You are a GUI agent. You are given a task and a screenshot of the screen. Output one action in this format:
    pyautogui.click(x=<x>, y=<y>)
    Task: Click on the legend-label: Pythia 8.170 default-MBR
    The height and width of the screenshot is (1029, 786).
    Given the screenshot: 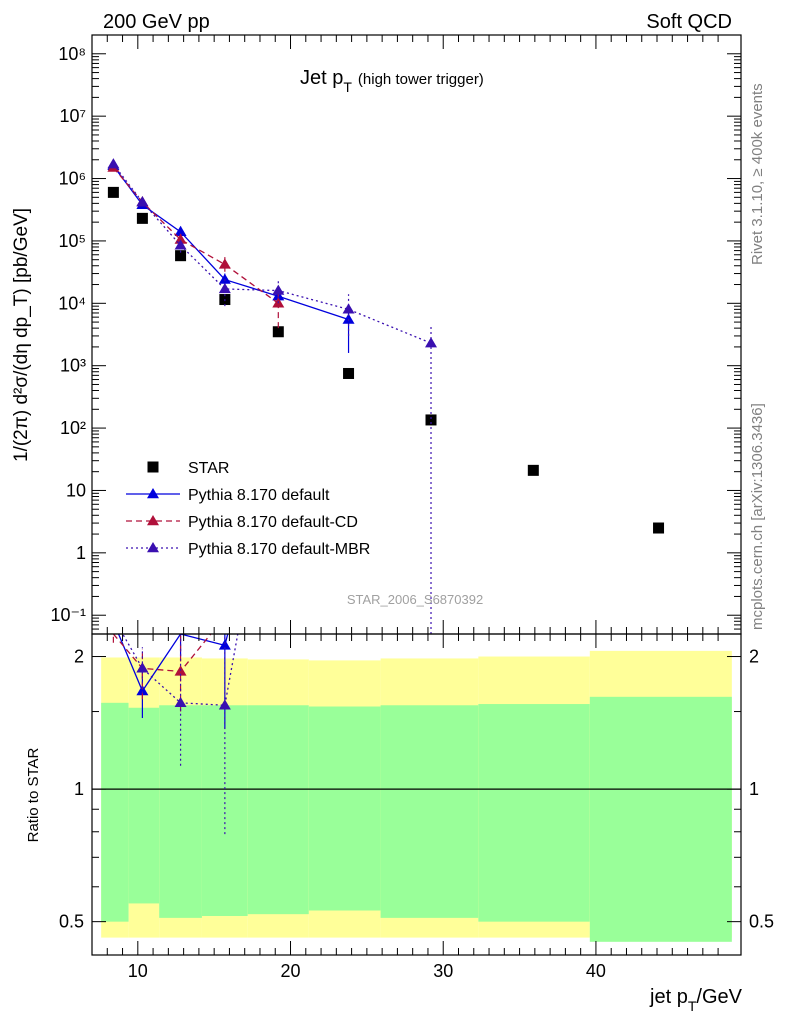 What is the action you would take?
    pyautogui.click(x=279, y=549)
    